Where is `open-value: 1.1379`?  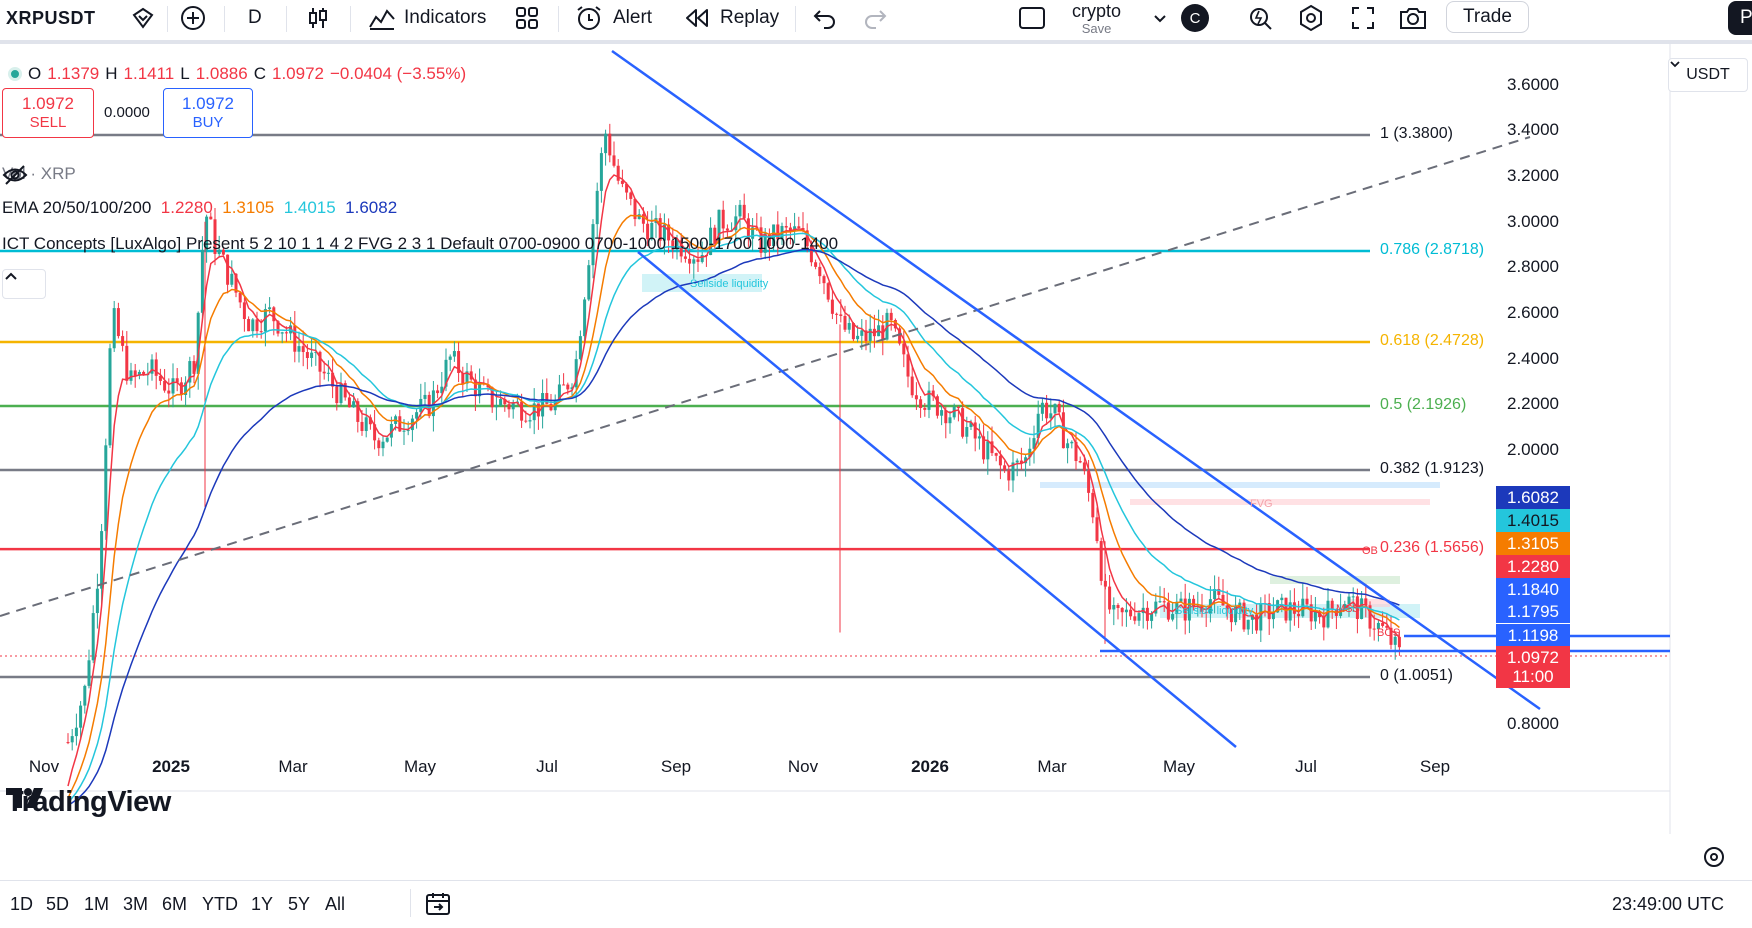
open-value: 1.1379 is located at coordinates (73, 73).